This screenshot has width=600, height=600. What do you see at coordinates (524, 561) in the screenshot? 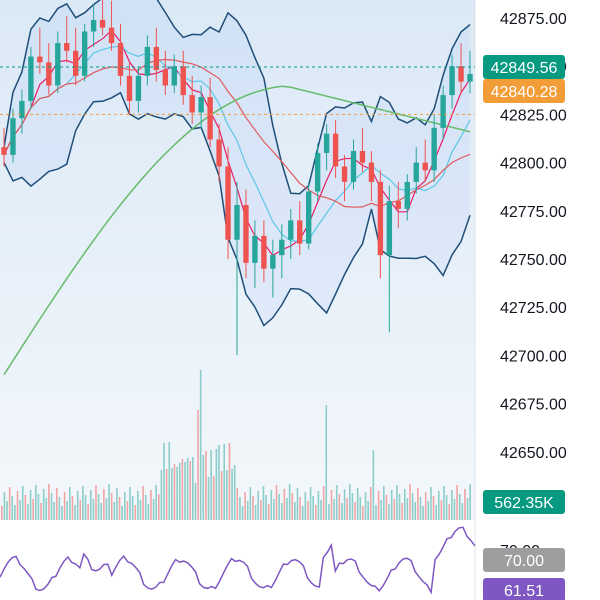
I see `osc-level-badge: 70.00` at bounding box center [524, 561].